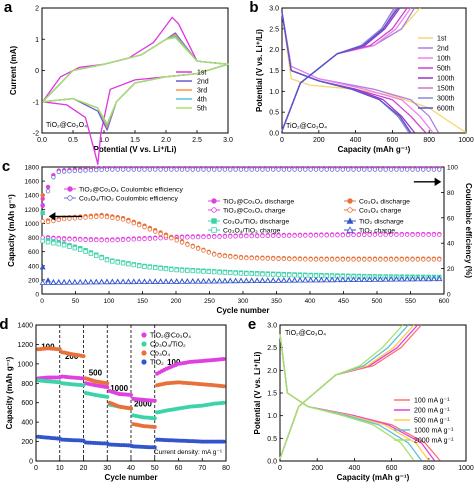 The image size is (474, 501). Describe the element at coordinates (344, 391) in the screenshot. I see `panel-e-charge-line` at that location.